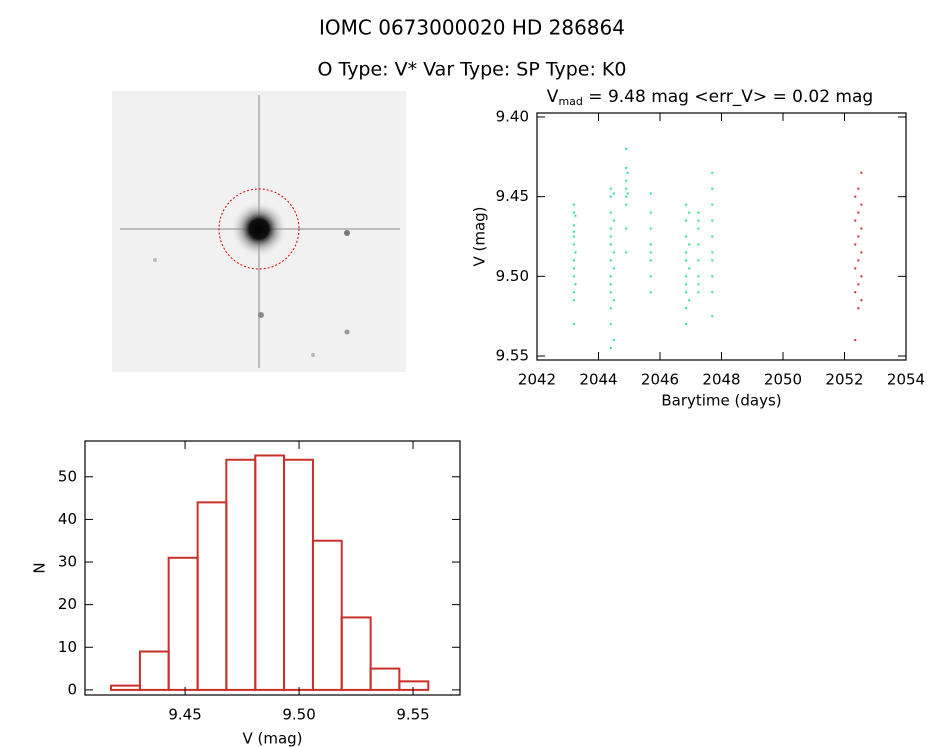 Image resolution: width=944 pixels, height=747 pixels. I want to click on y-tick-label: 9.40, so click(512, 116).